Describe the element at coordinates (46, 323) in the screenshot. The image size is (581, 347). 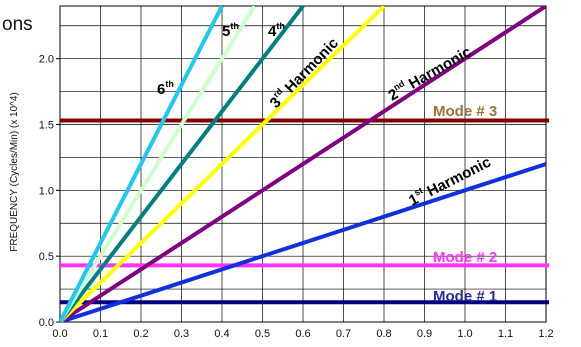
I see `y-tick-label: 0.0` at that location.